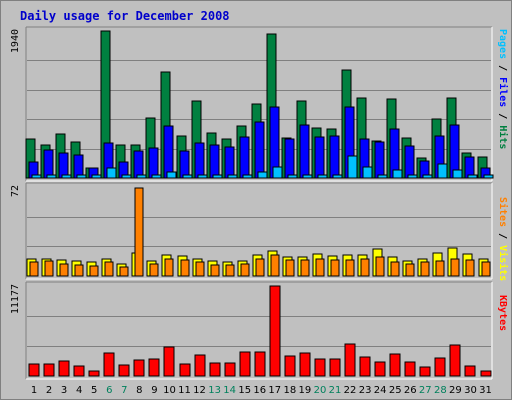  Describe the element at coordinates (335, 390) in the screenshot. I see `x-tick-label: 21` at that location.